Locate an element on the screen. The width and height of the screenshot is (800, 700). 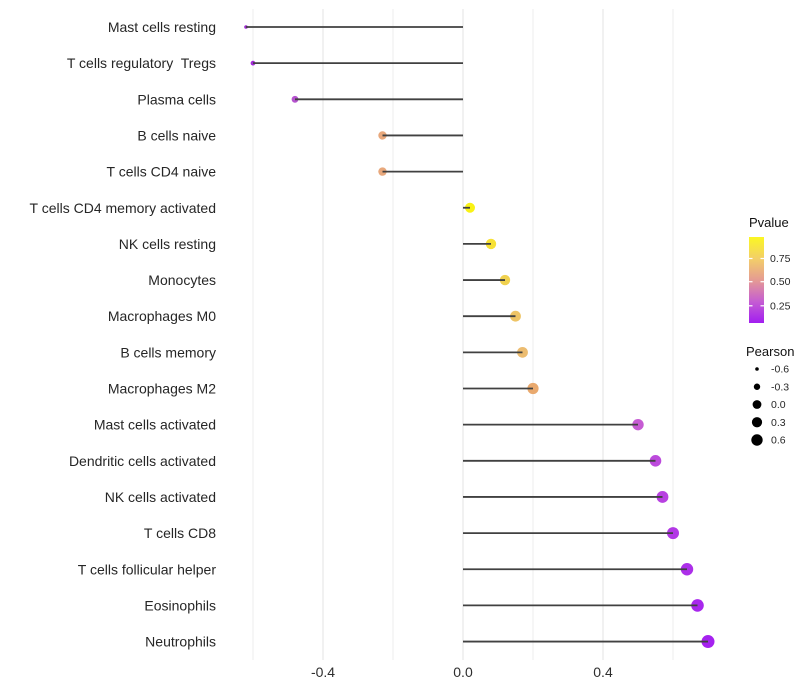
category-label: B cells naive is located at coordinates (176, 135).